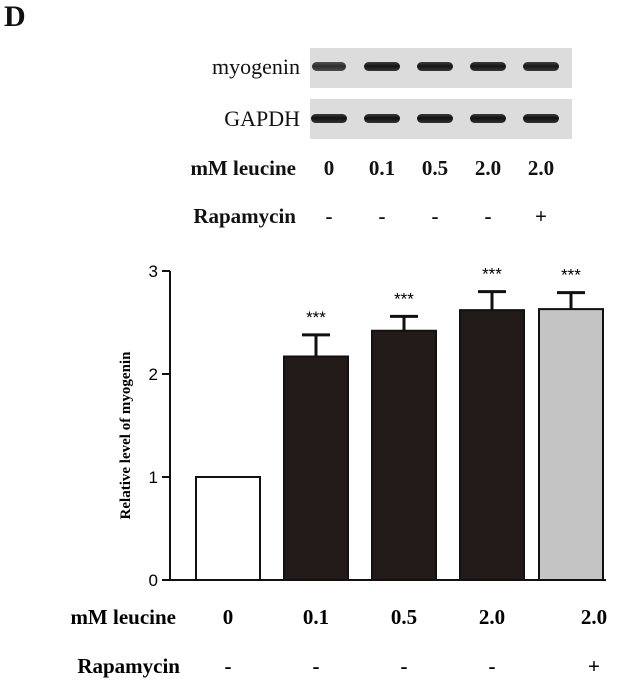 This screenshot has height=682, width=639. I want to click on x-tick-label: 0.1, so click(316, 617).